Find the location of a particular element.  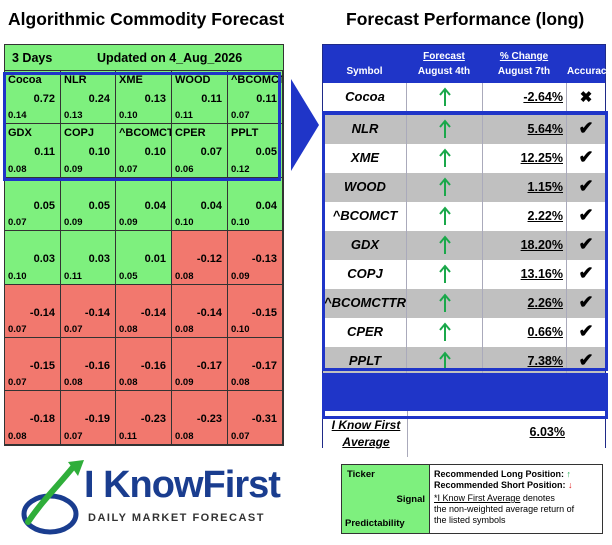

performance-row: NLR 5.64% ✔ is located at coordinates (464, 129).